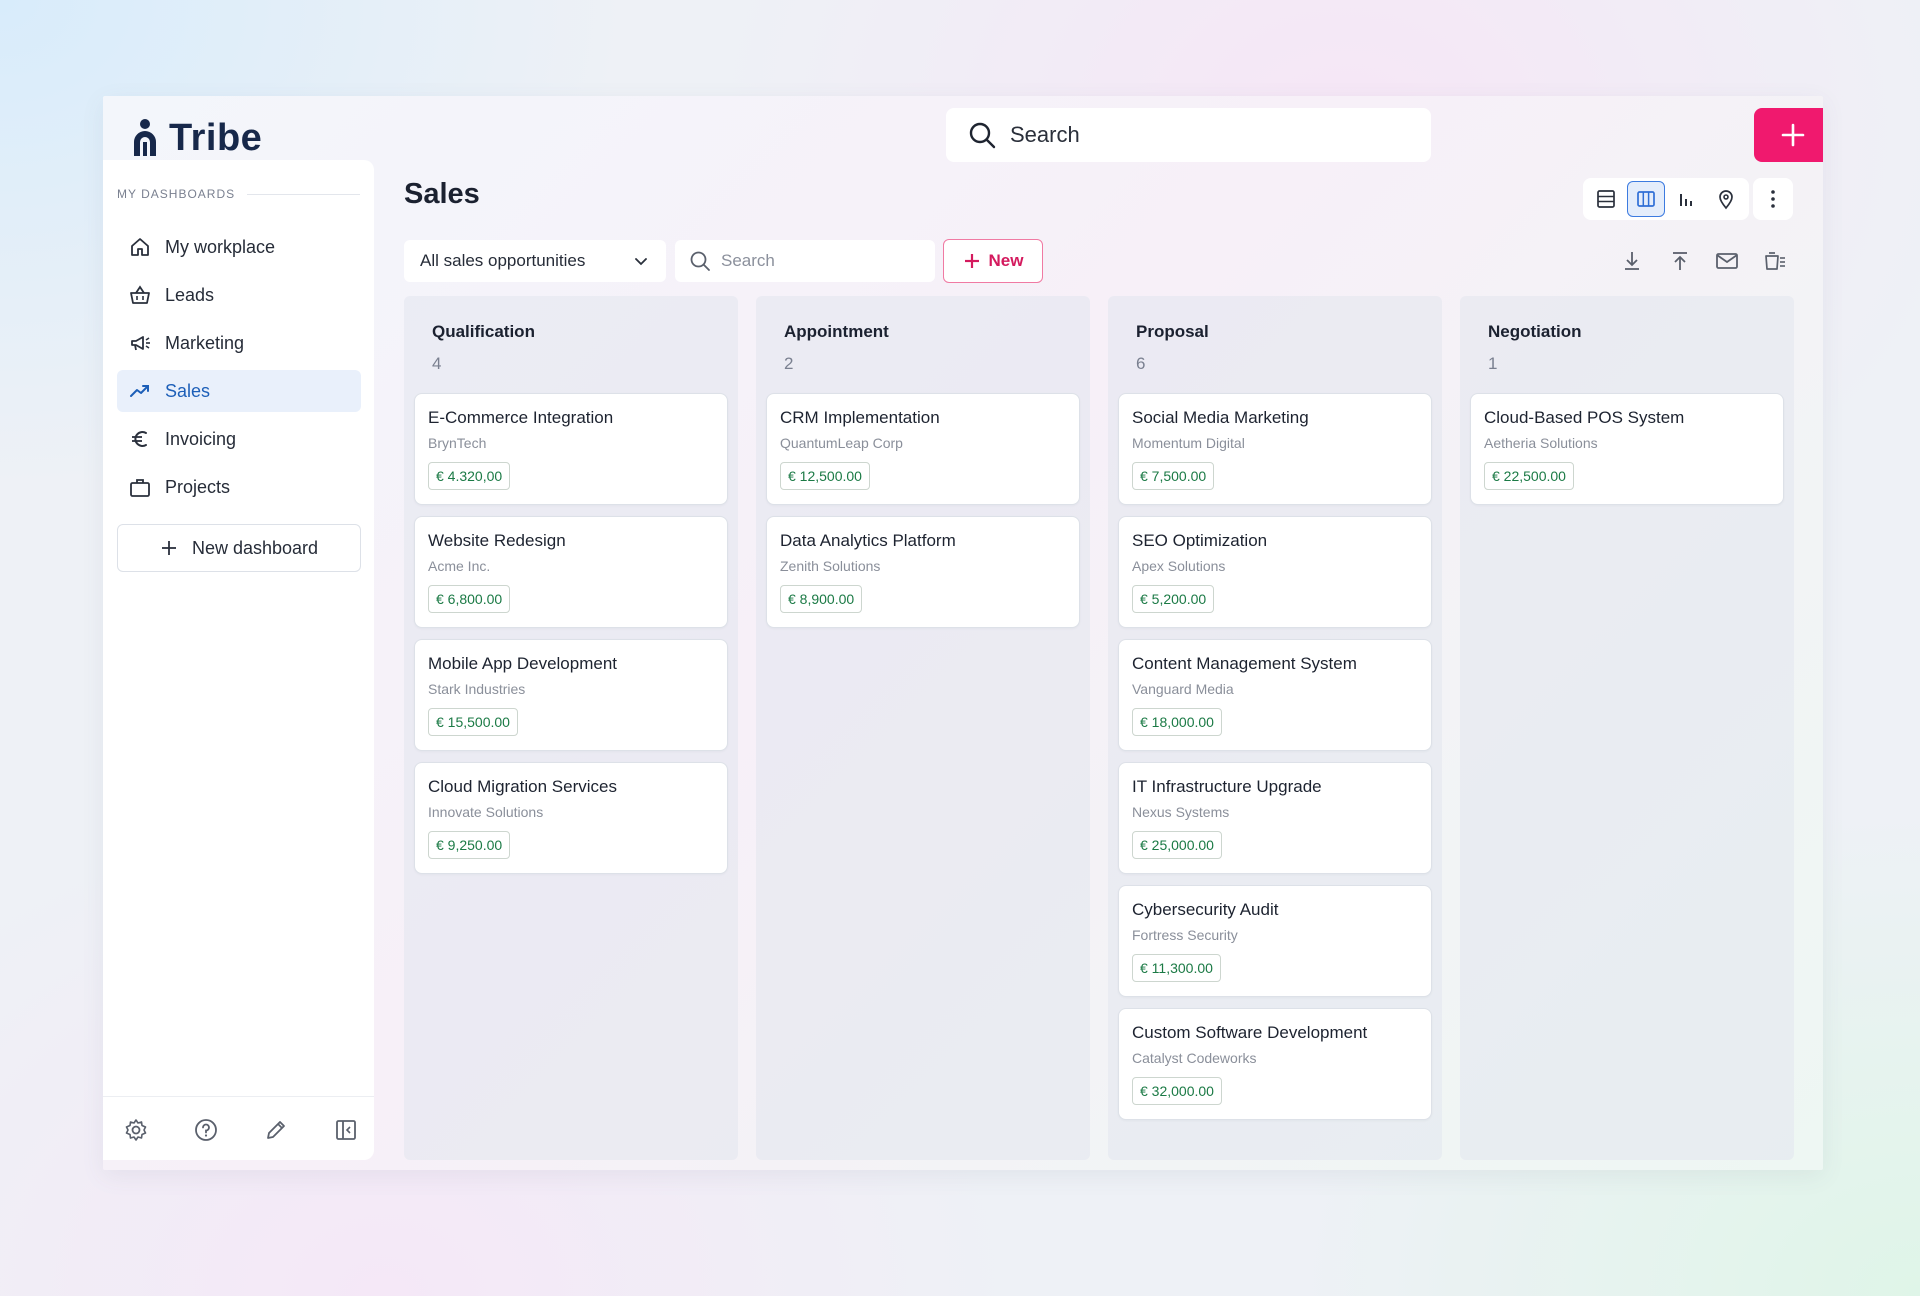  What do you see at coordinates (700, 261) in the screenshot?
I see `search-icon` at bounding box center [700, 261].